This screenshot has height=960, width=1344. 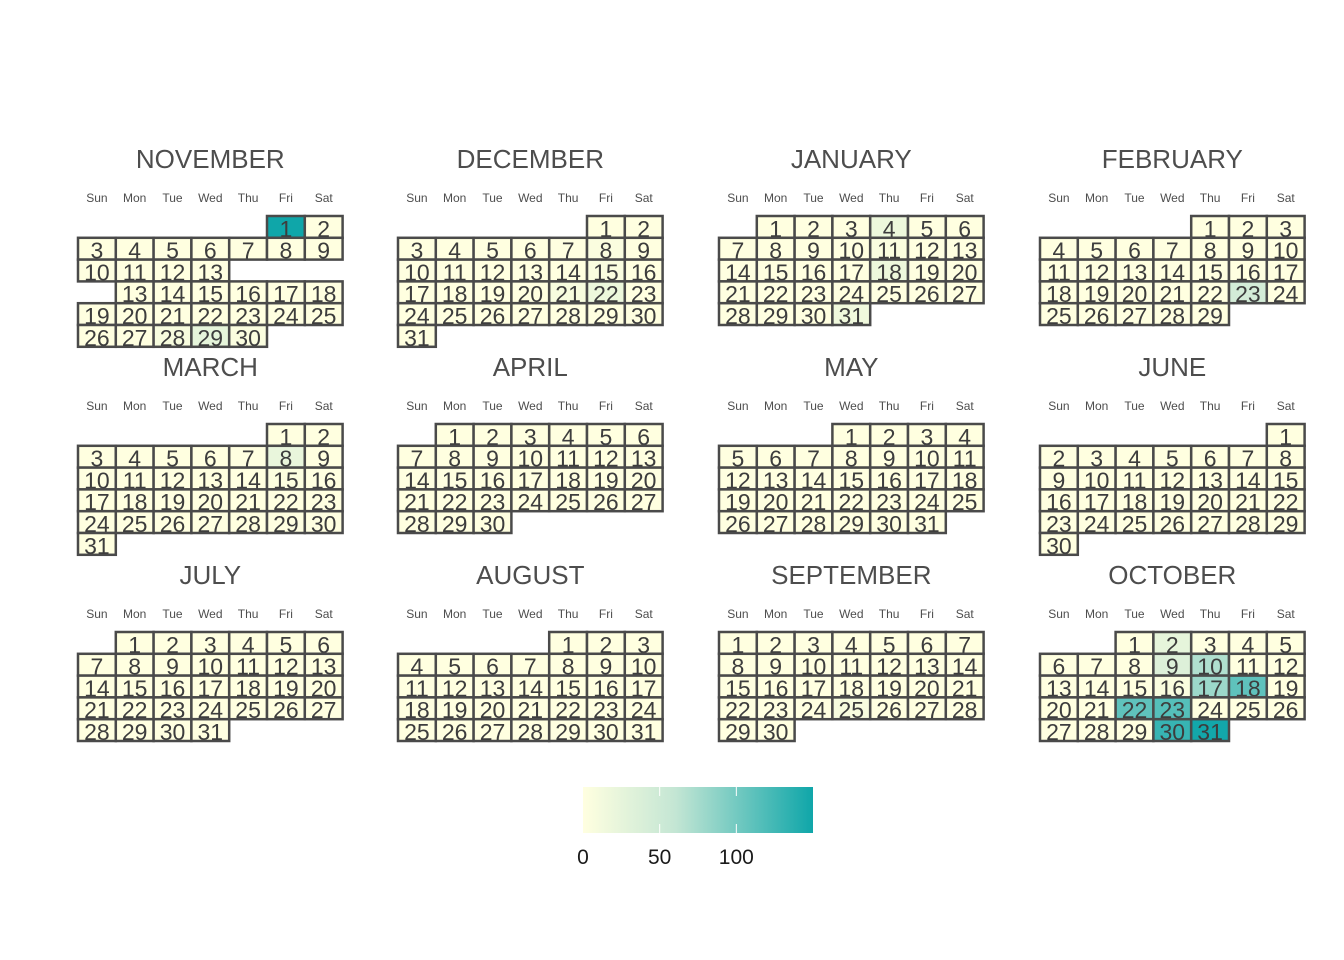 What do you see at coordinates (644, 732) in the screenshot?
I see `day-number: 31` at bounding box center [644, 732].